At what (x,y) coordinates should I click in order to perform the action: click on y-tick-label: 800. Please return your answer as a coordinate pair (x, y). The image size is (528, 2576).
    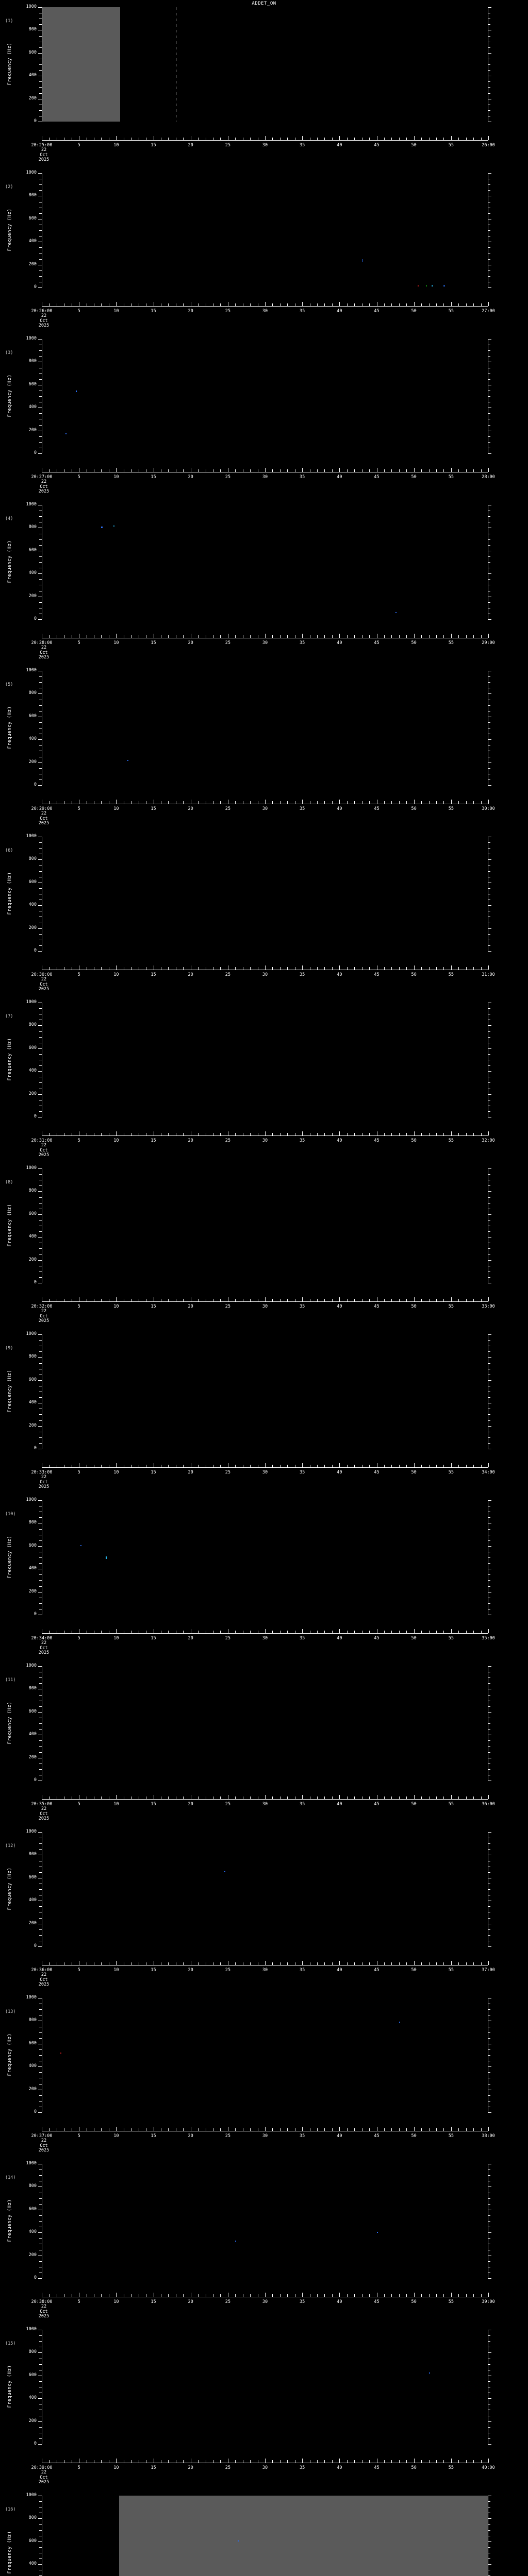
    Looking at the image, I should click on (32, 2518).